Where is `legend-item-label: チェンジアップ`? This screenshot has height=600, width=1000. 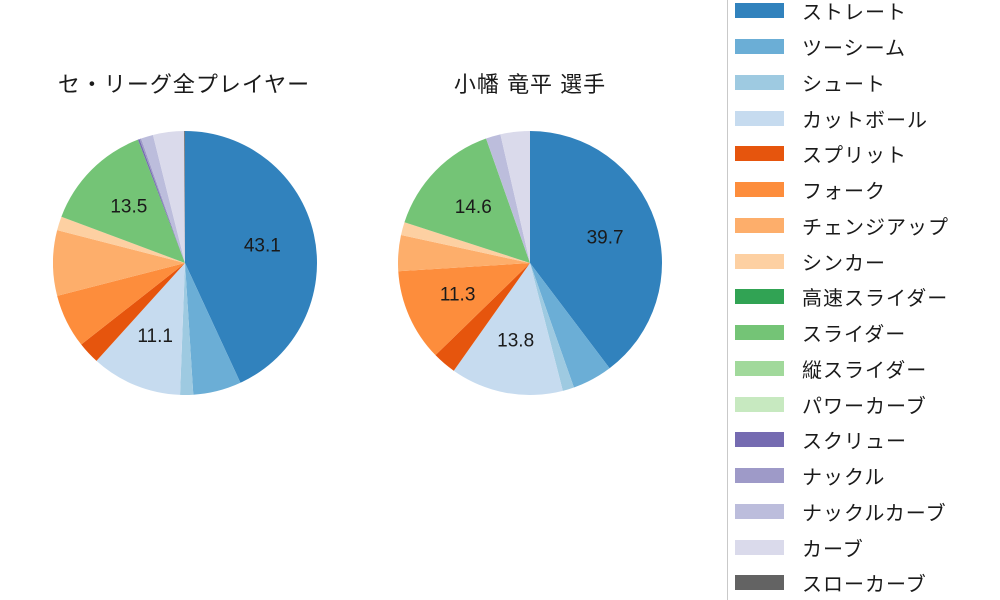 legend-item-label: チェンジアップ is located at coordinates (875, 227).